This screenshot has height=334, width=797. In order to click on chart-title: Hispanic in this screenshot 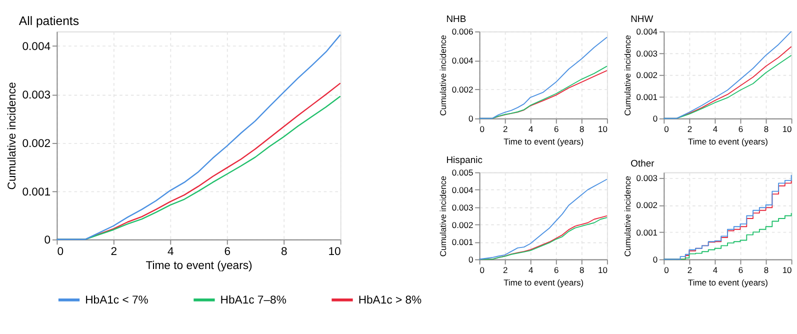, I will do `click(464, 160)`.